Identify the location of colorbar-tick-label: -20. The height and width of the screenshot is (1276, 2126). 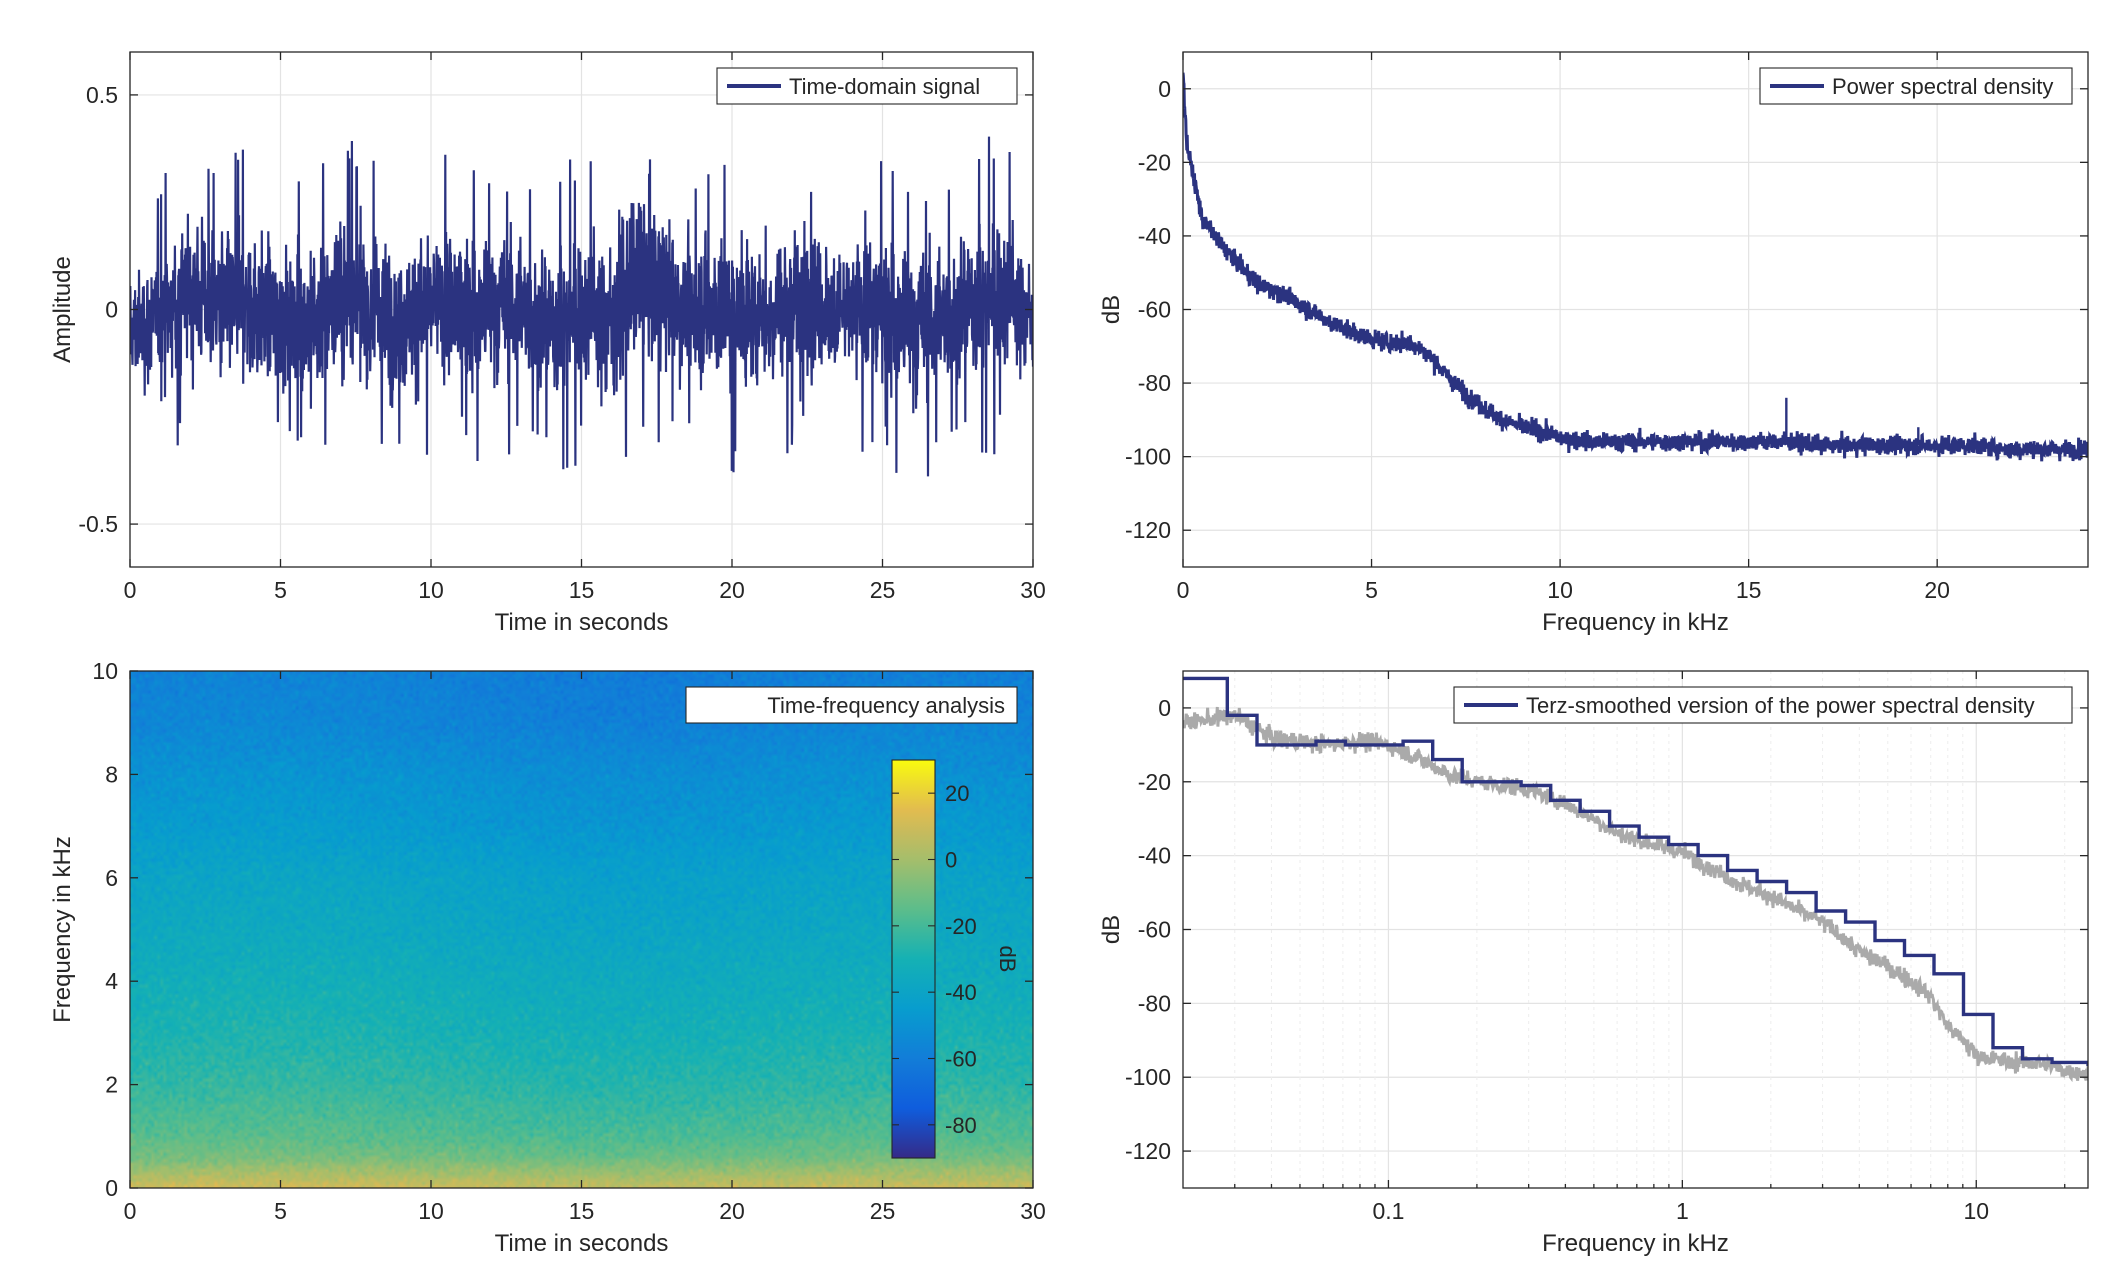
(961, 926).